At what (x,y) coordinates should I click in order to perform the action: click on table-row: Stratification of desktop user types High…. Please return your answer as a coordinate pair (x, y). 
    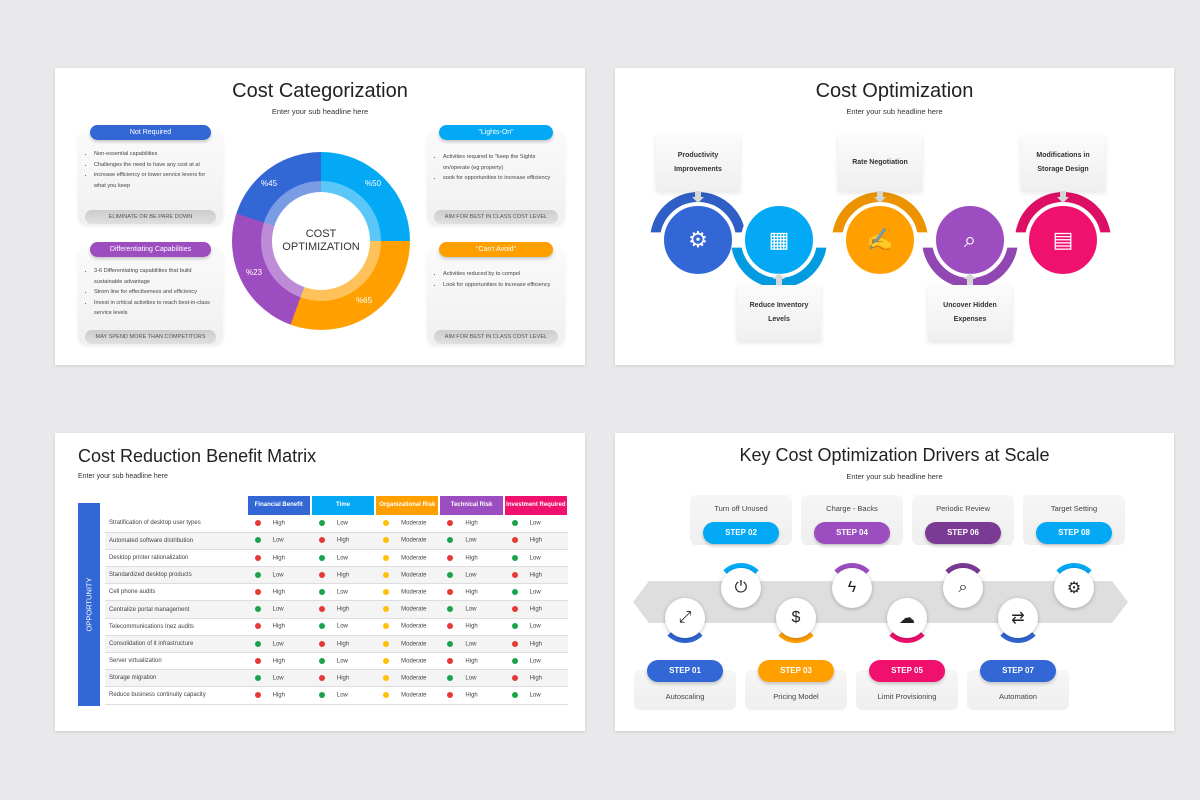
    Looking at the image, I should click on (336, 524).